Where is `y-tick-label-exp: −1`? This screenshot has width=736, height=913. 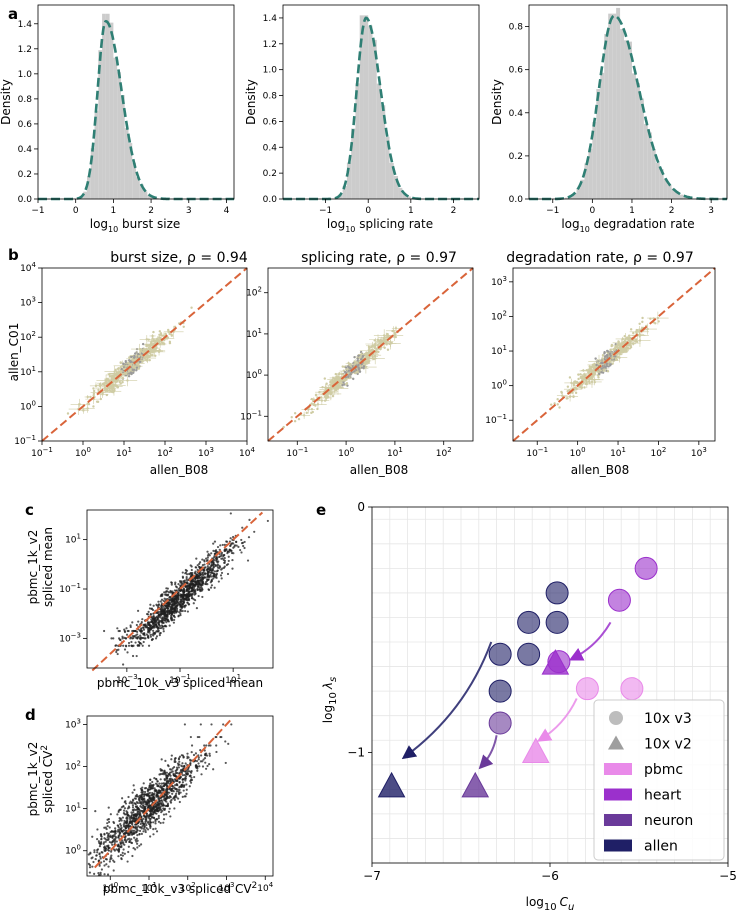
y-tick-label-exp: −1 is located at coordinates (257, 413).